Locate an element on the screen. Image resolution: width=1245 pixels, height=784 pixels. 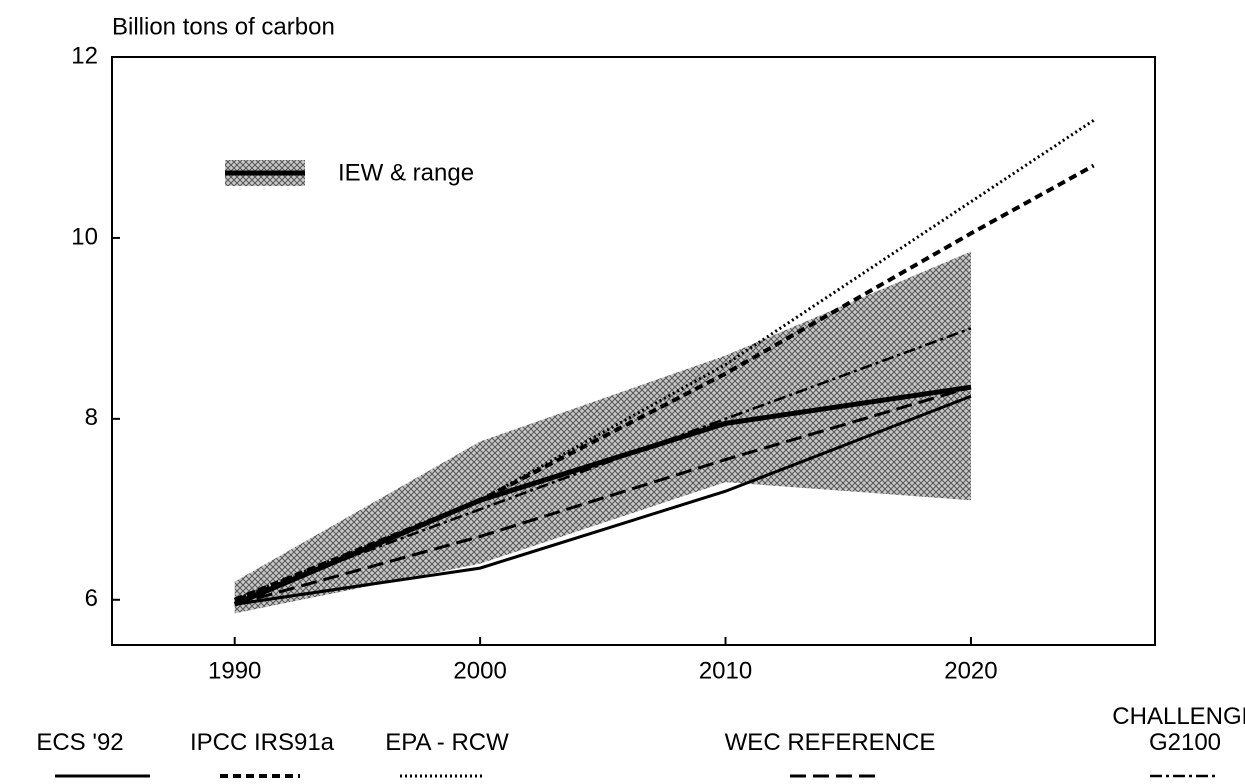
legend-label: CHALLENGE G2100 is located at coordinates (1178, 729).